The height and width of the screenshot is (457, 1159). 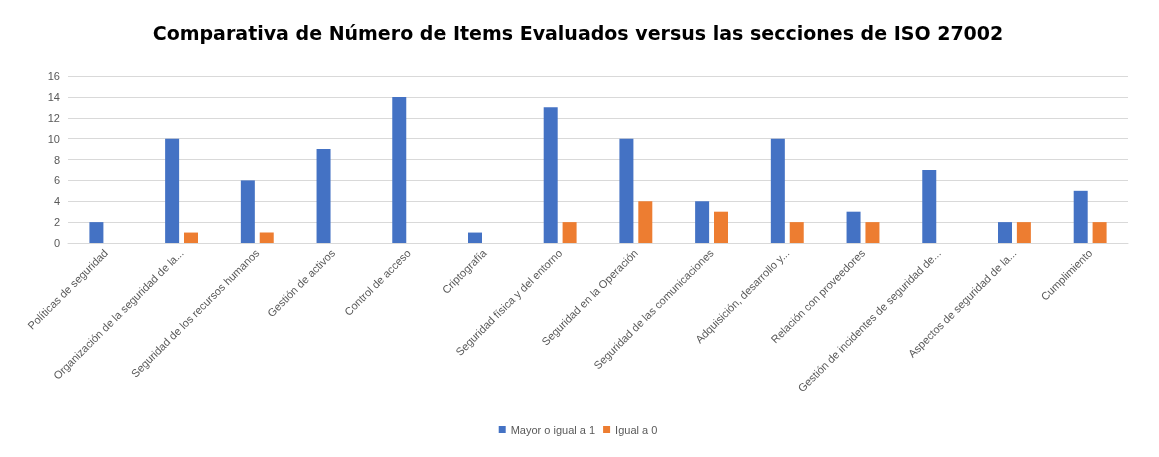 What do you see at coordinates (53, 96) in the screenshot?
I see `y-tick-label: 14` at bounding box center [53, 96].